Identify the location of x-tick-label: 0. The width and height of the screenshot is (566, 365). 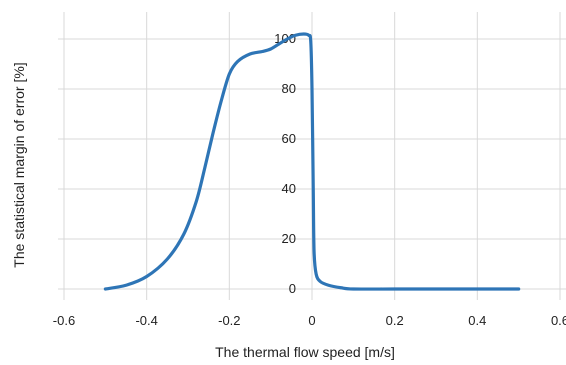
(311, 320).